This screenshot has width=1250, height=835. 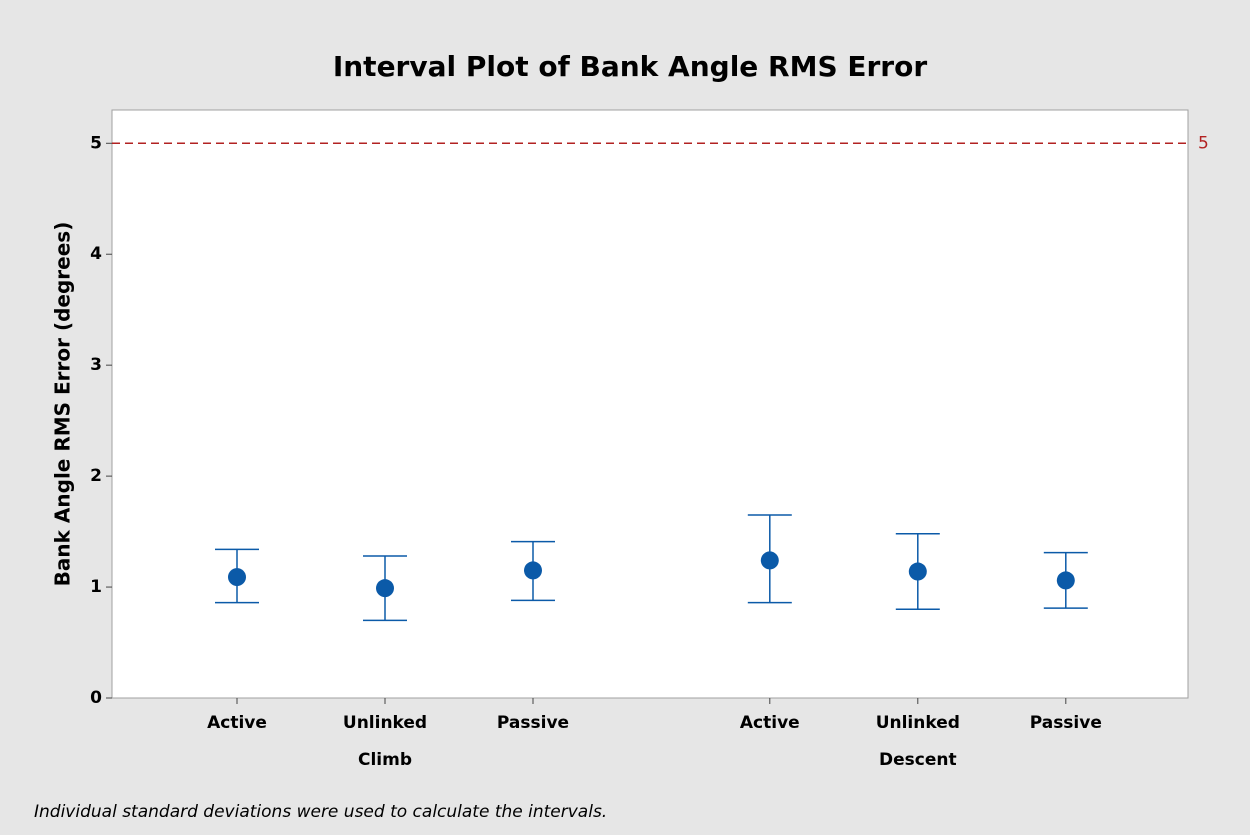 I want to click on y-tick-label: 5, so click(x=96, y=143).